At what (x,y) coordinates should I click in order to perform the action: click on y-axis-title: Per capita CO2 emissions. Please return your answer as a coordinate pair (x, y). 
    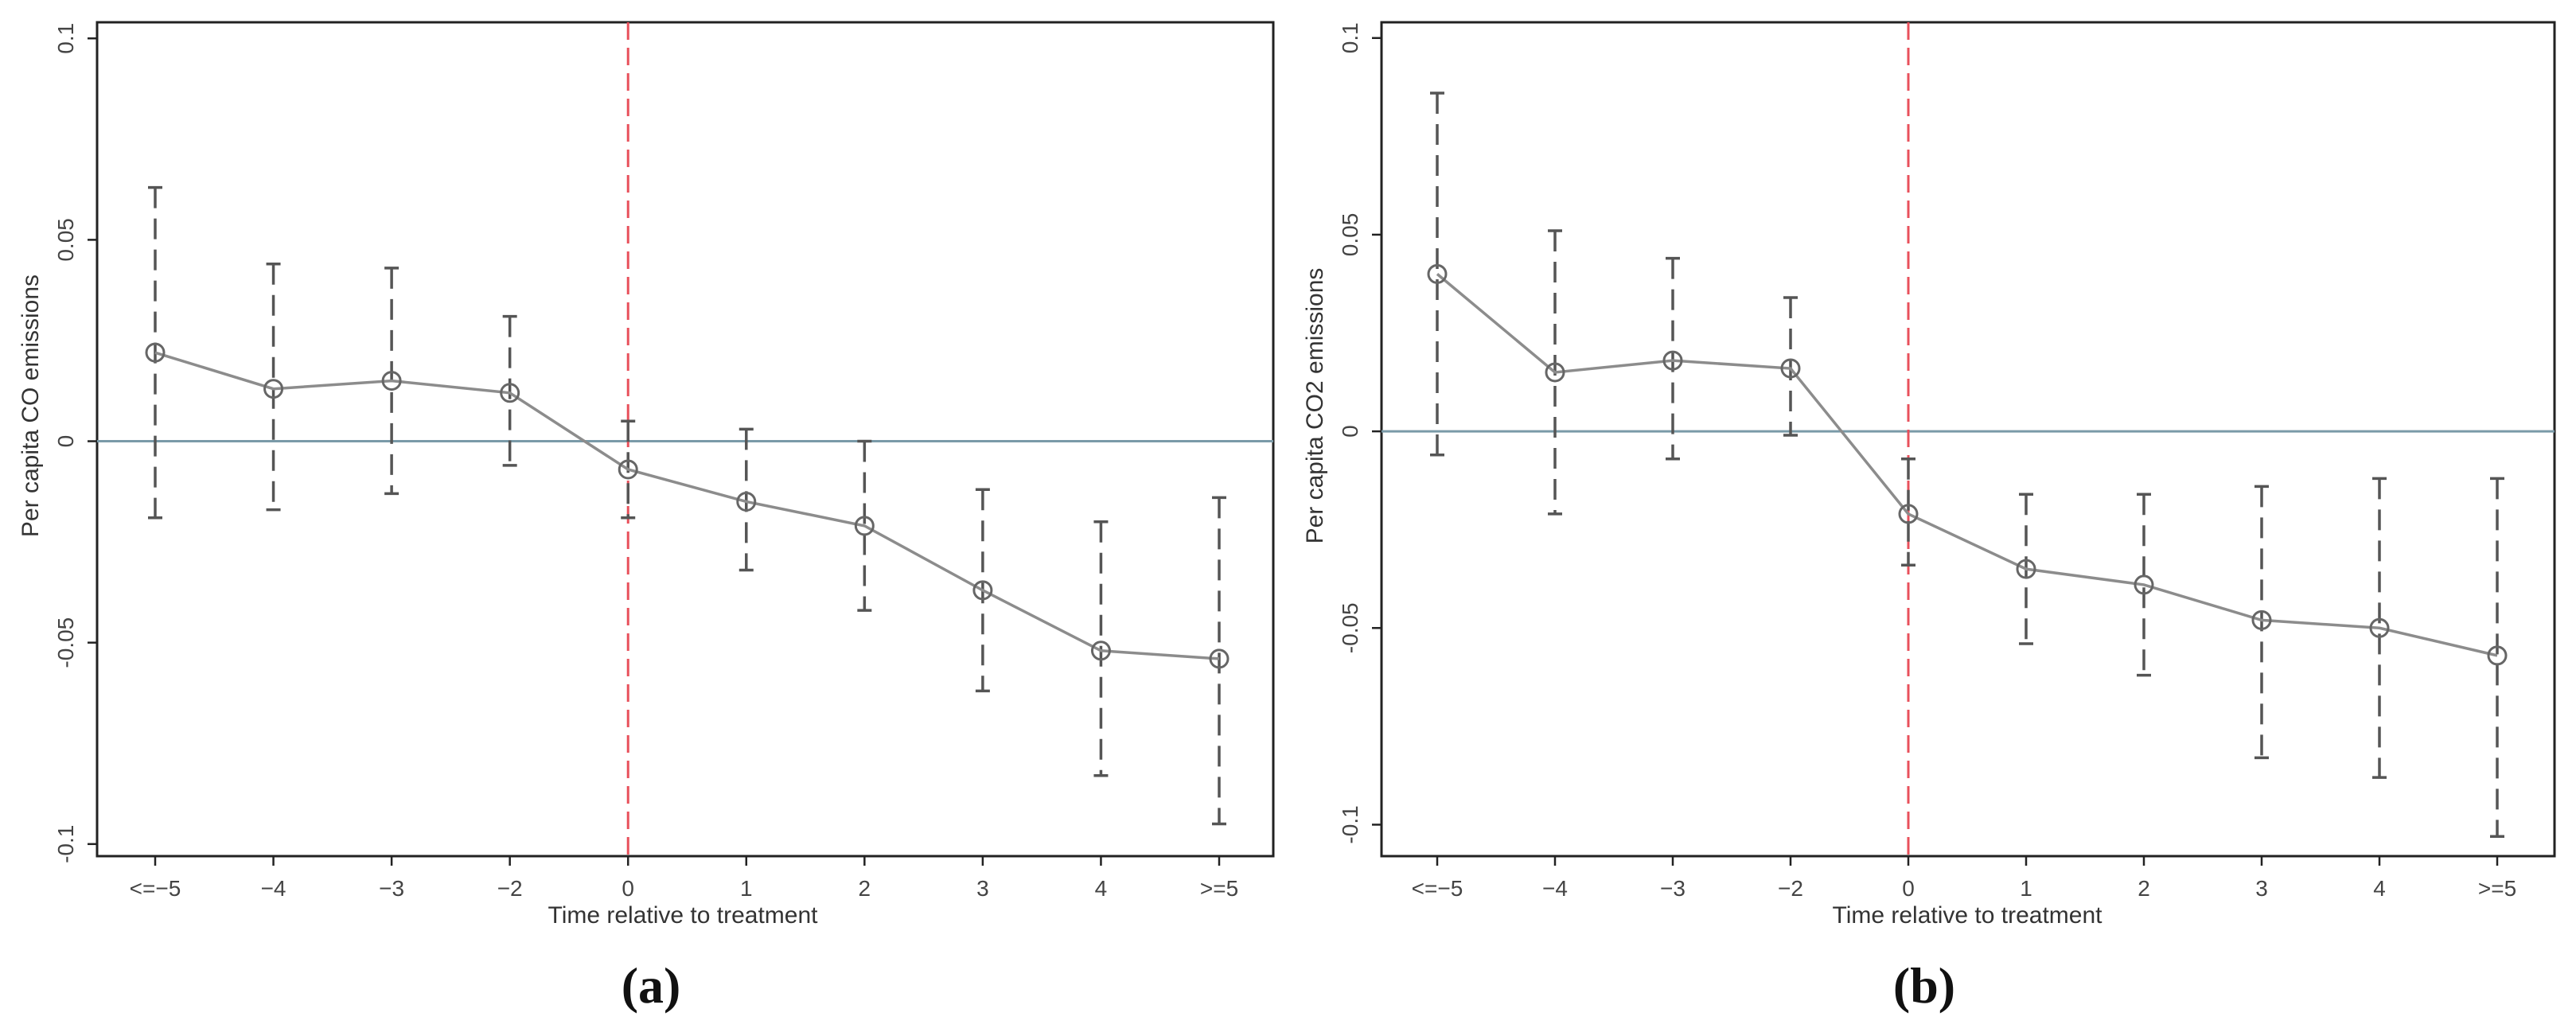
    Looking at the image, I should click on (1315, 406).